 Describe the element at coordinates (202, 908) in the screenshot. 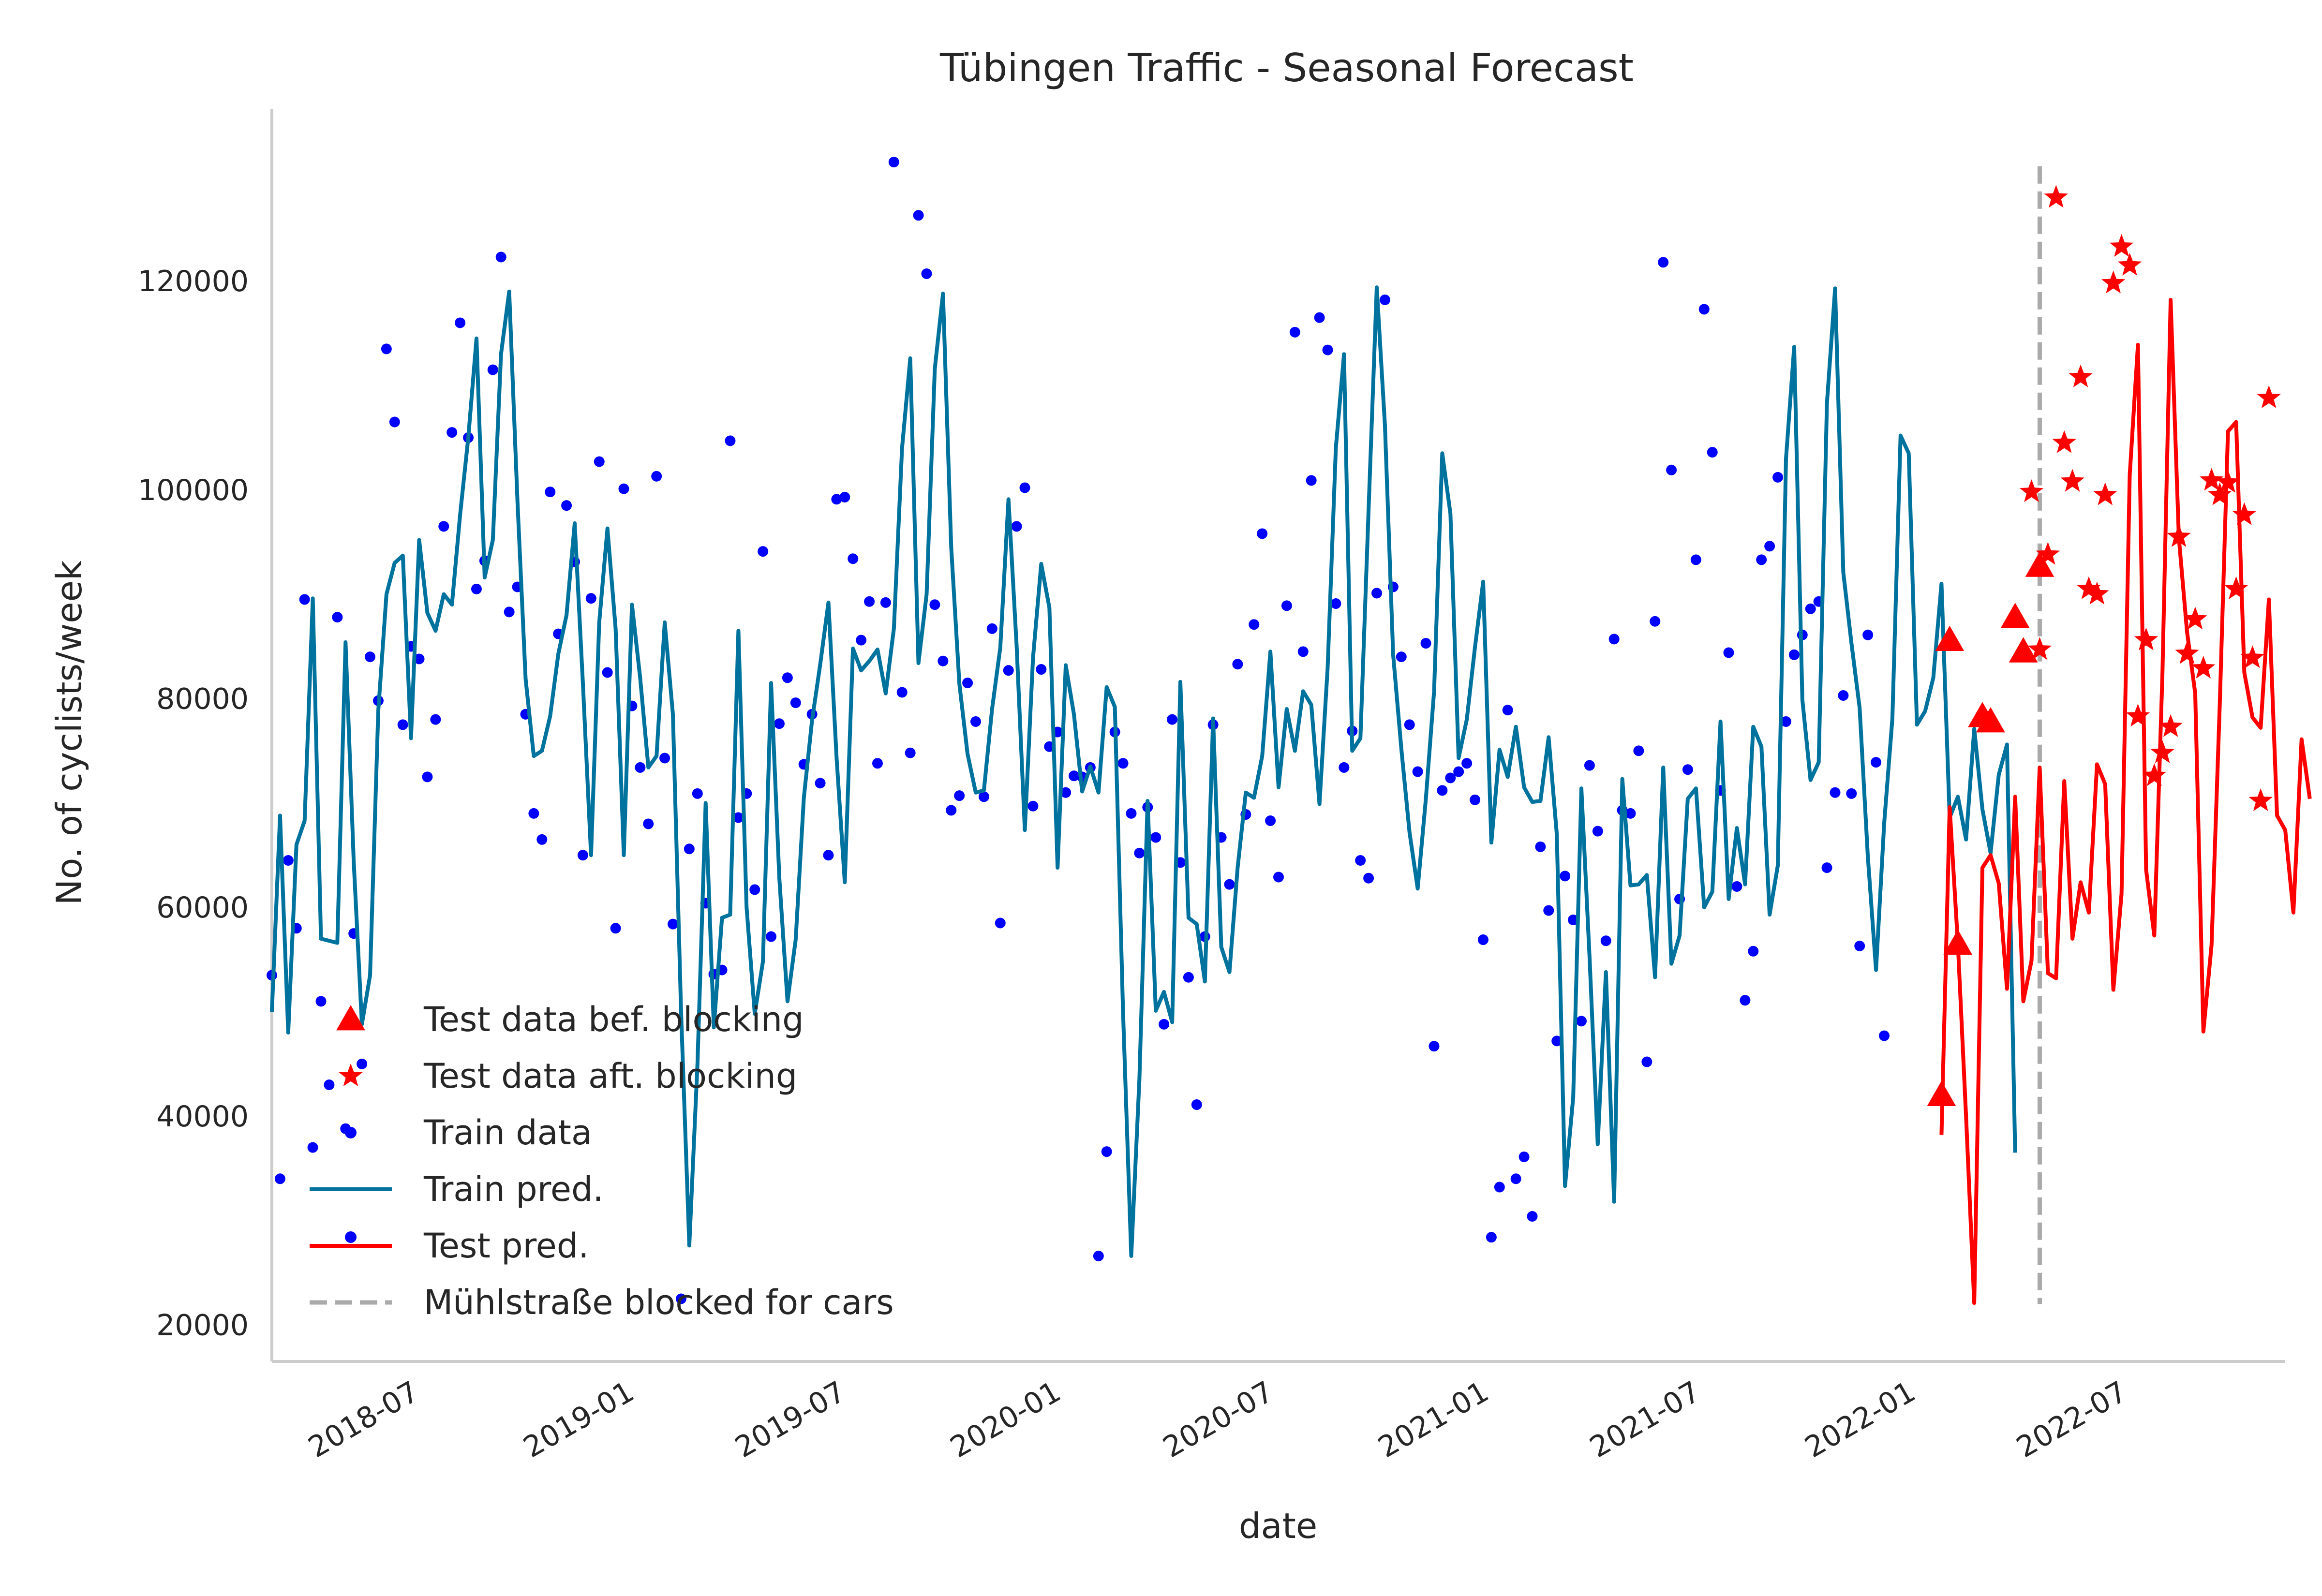

I see `y-tick-label: 60000` at that location.